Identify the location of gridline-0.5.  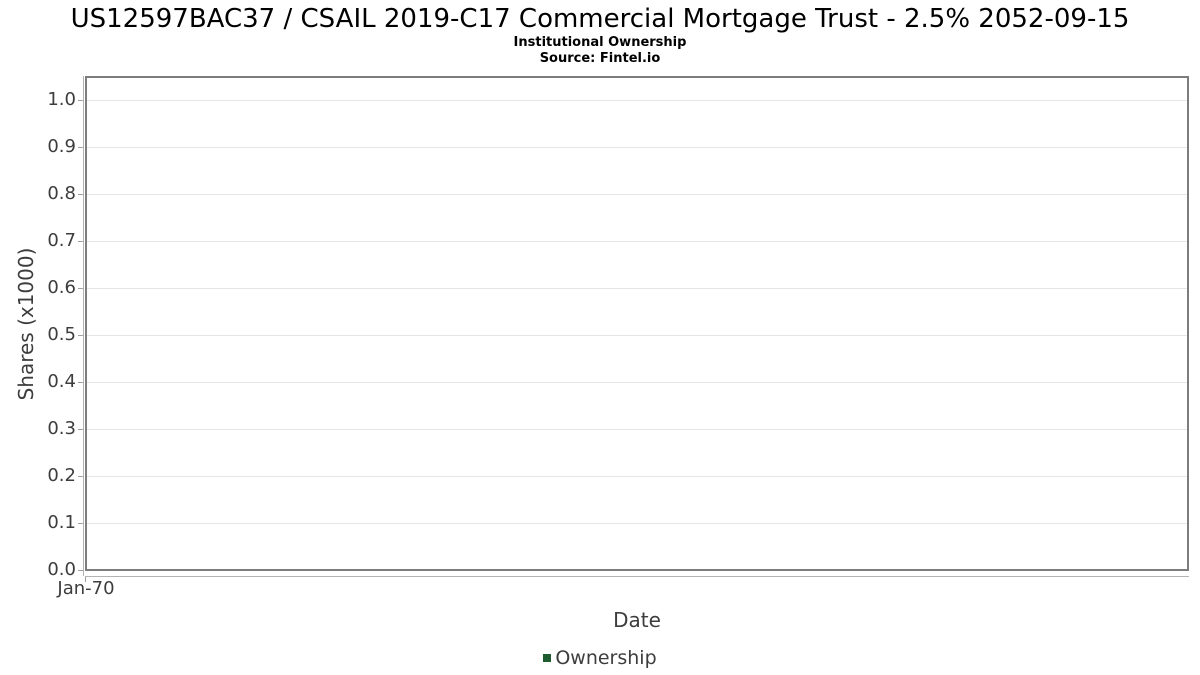
(637, 335).